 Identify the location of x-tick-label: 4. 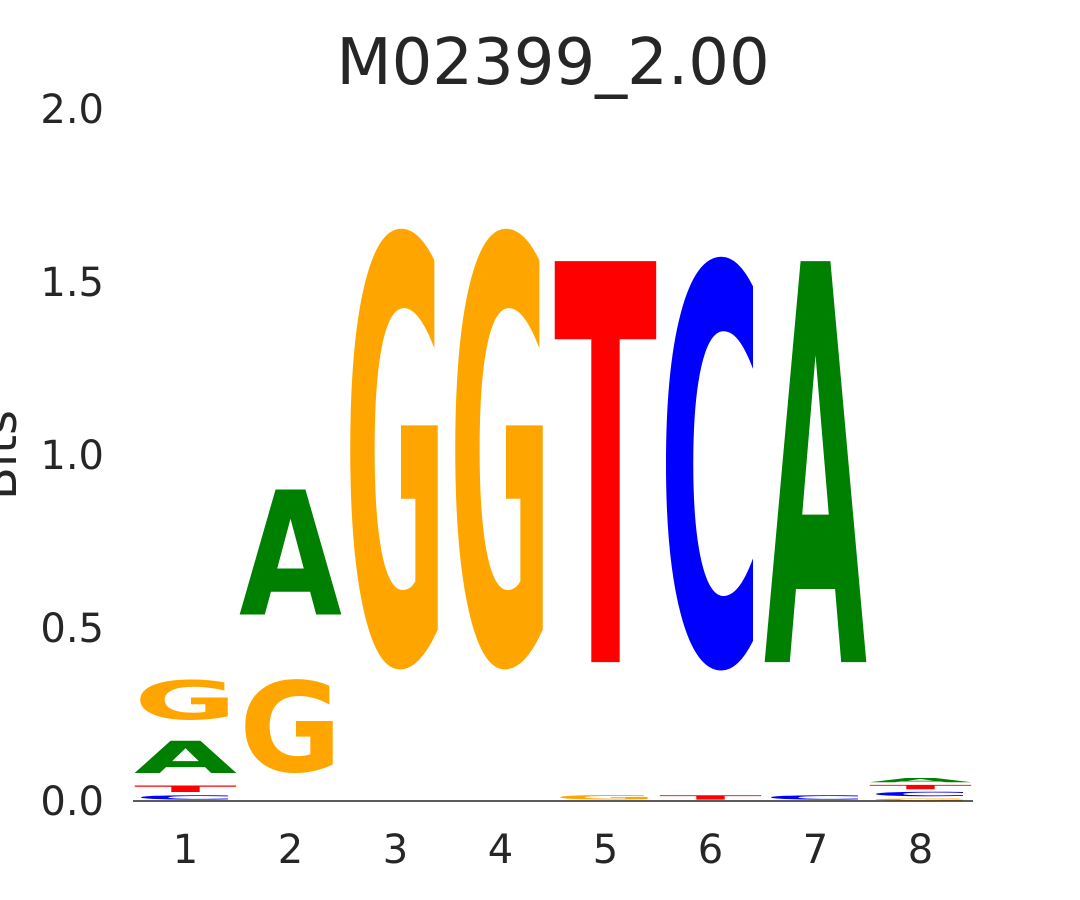
(500, 850).